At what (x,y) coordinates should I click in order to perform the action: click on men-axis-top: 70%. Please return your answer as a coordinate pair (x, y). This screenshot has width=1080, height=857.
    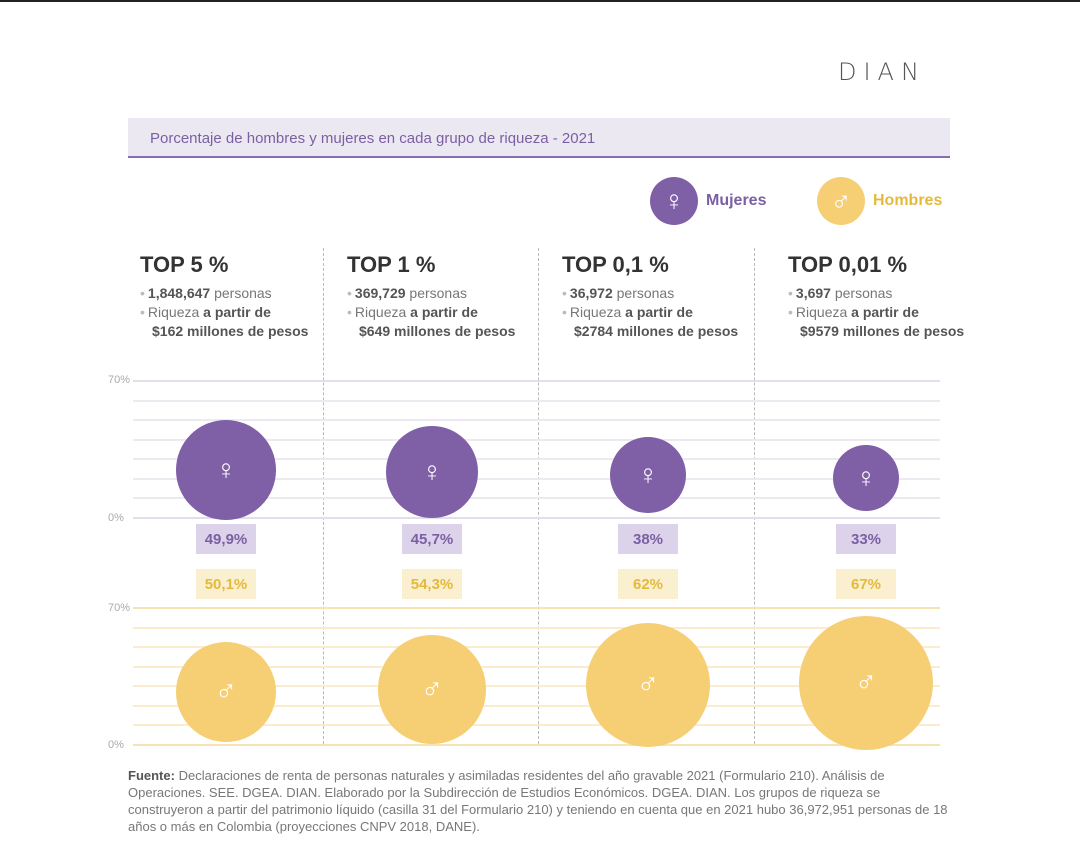
    Looking at the image, I should click on (119, 608).